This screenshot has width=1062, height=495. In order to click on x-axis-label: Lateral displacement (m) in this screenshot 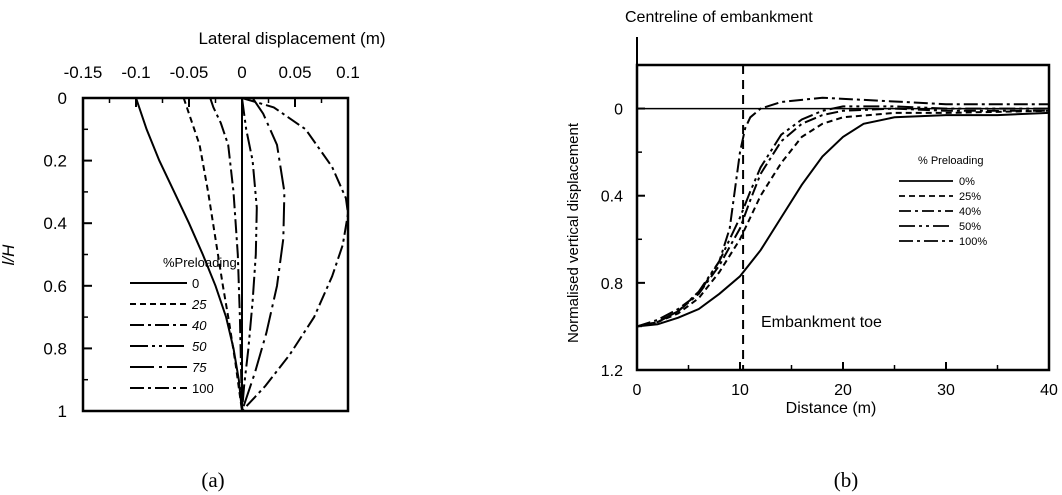, I will do `click(291, 38)`.